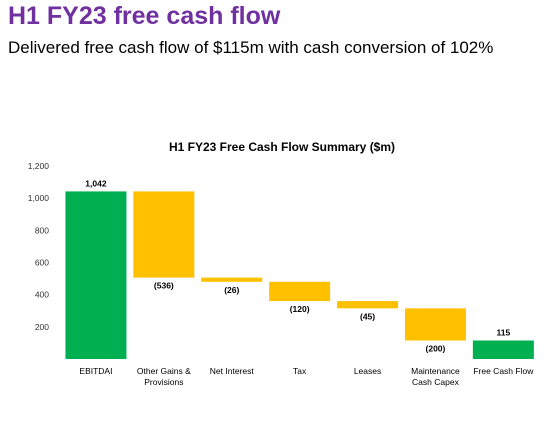 The image size is (555, 425). What do you see at coordinates (503, 349) in the screenshot?
I see `bar-free-cash-flow` at bounding box center [503, 349].